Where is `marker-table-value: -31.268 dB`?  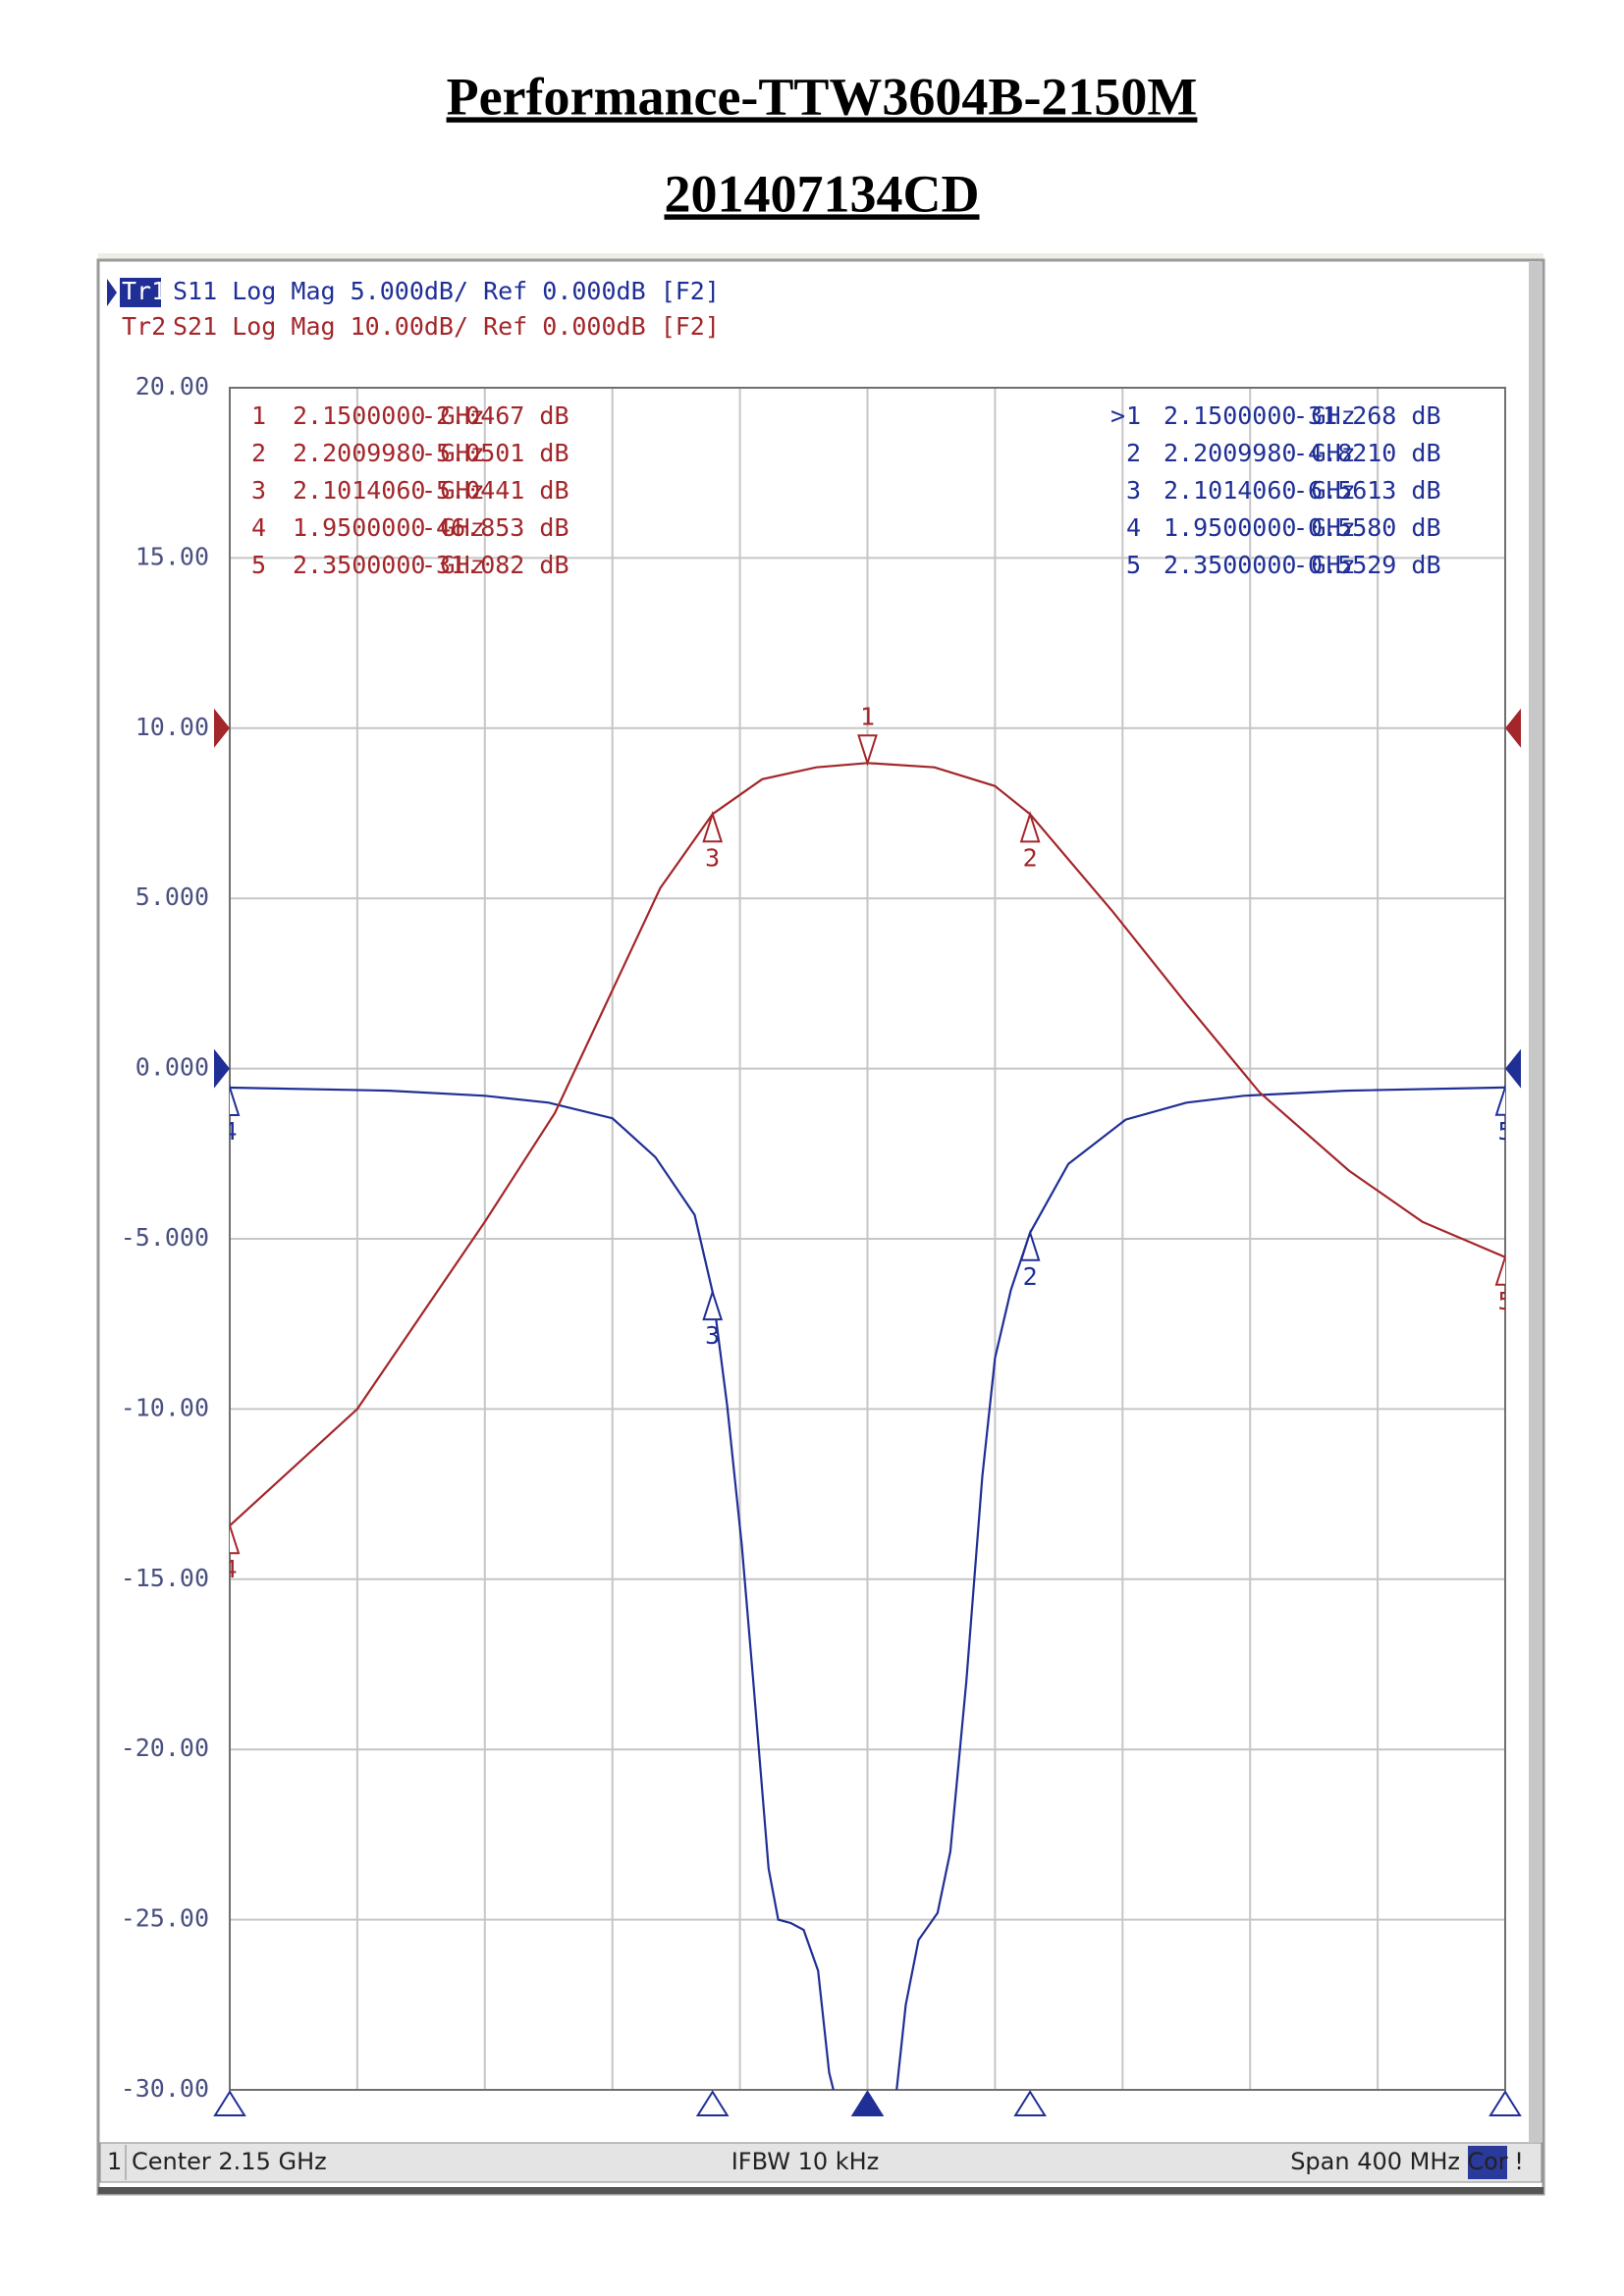 marker-table-value: -31.268 dB is located at coordinates (1367, 415).